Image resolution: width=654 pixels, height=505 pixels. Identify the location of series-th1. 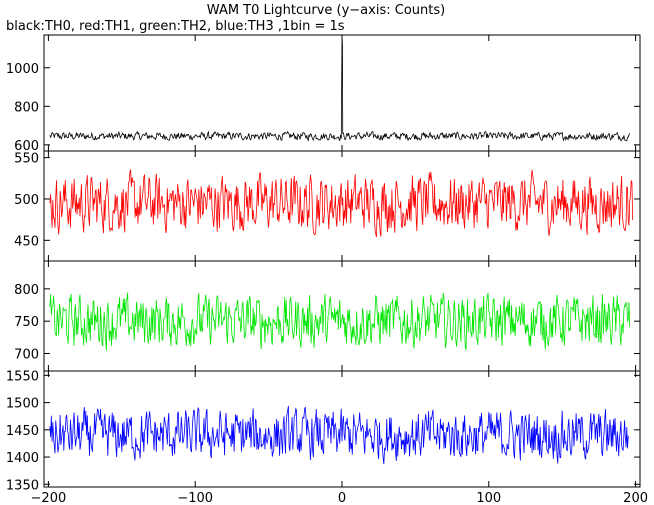
(341, 203).